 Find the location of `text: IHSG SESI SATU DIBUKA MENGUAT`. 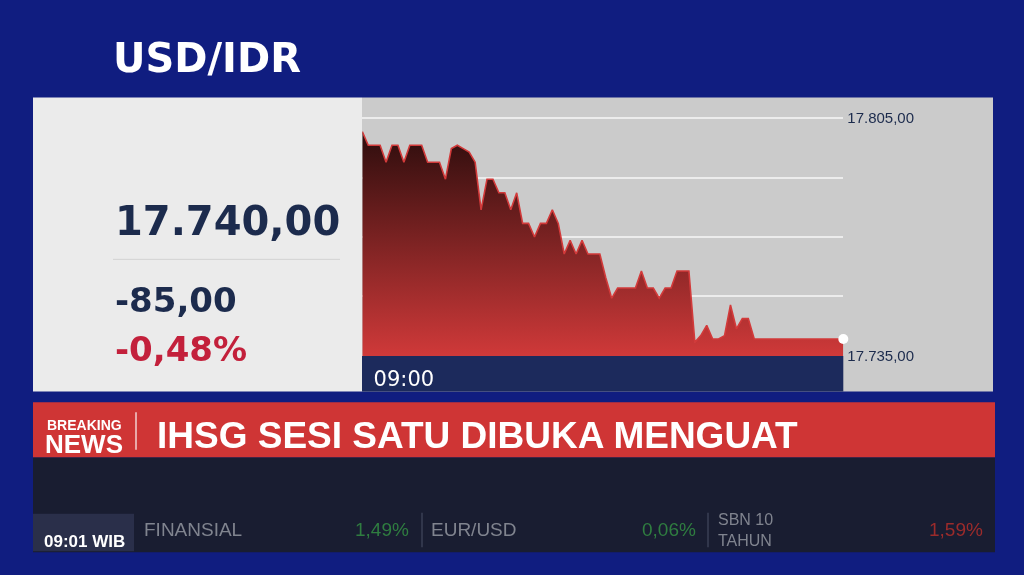

text: IHSG SESI SATU DIBUKA MENGUAT is located at coordinates (478, 435).